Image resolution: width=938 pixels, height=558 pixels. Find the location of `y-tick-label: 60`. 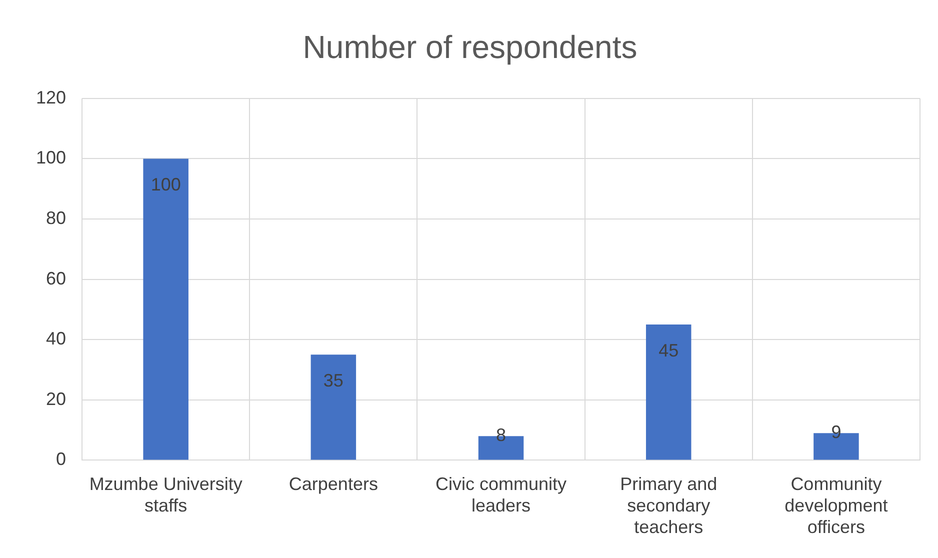

y-tick-label: 60 is located at coordinates (56, 278).